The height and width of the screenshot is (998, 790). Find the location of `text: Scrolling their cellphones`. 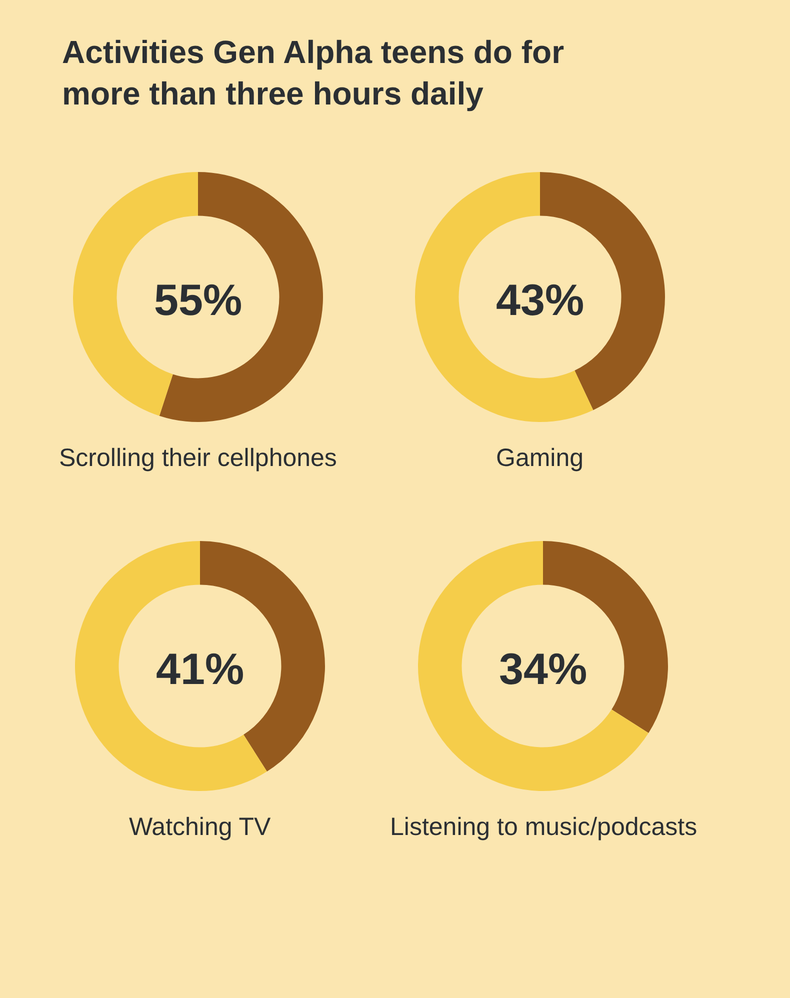

text: Scrolling their cellphones is located at coordinates (198, 458).